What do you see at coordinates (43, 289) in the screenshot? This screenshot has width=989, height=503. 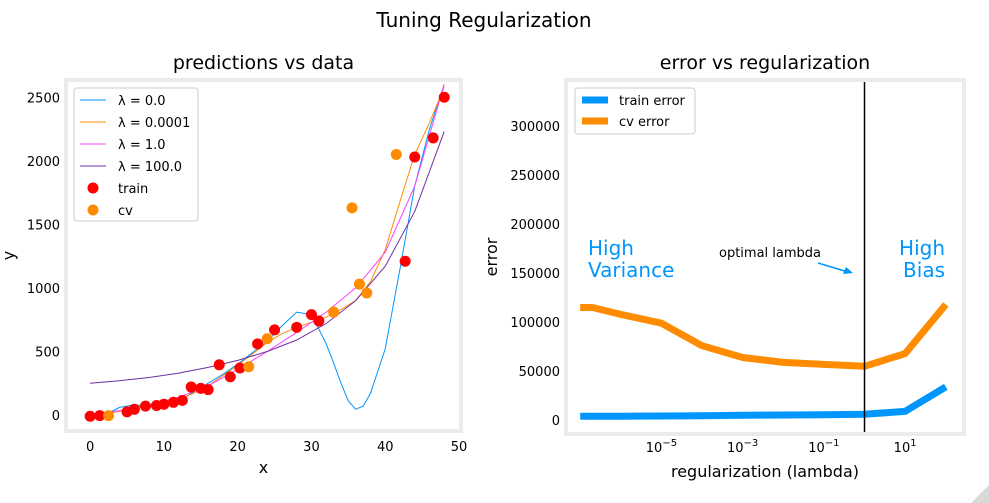 I see `y-tick-label: 1000` at bounding box center [43, 289].